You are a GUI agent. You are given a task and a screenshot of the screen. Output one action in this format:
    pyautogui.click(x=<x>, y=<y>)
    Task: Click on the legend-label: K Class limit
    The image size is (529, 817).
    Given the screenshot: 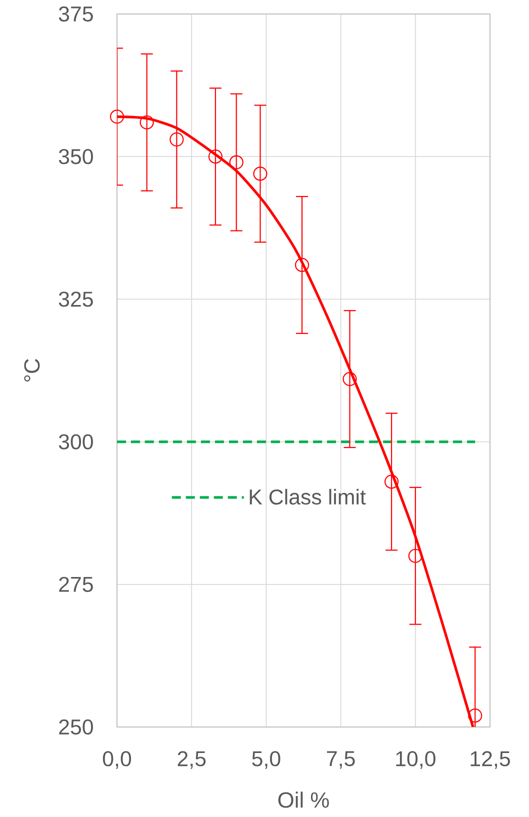 What is the action you would take?
    pyautogui.click(x=308, y=496)
    